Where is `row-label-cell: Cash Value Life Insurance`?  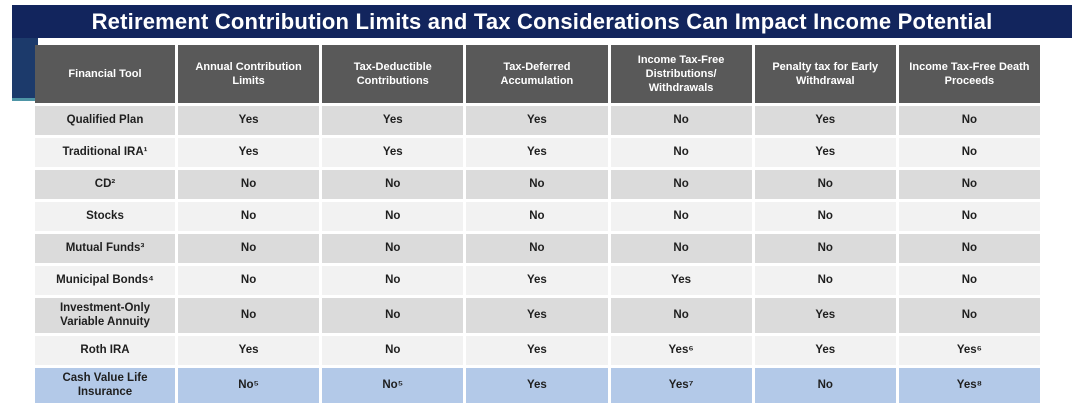 row-label-cell: Cash Value Life Insurance is located at coordinates (105, 385).